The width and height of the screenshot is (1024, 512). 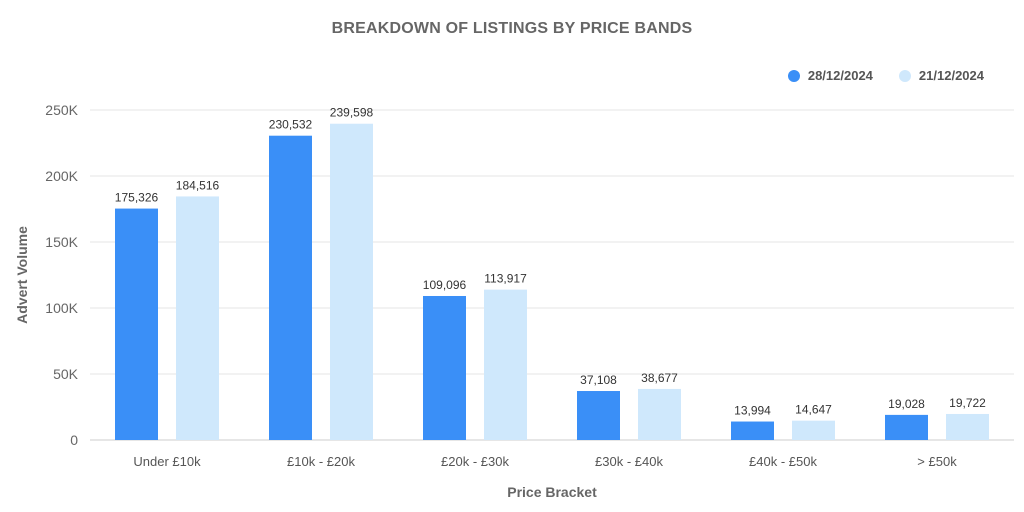 What do you see at coordinates (198, 185) in the screenshot?
I see `data-label: 184,516` at bounding box center [198, 185].